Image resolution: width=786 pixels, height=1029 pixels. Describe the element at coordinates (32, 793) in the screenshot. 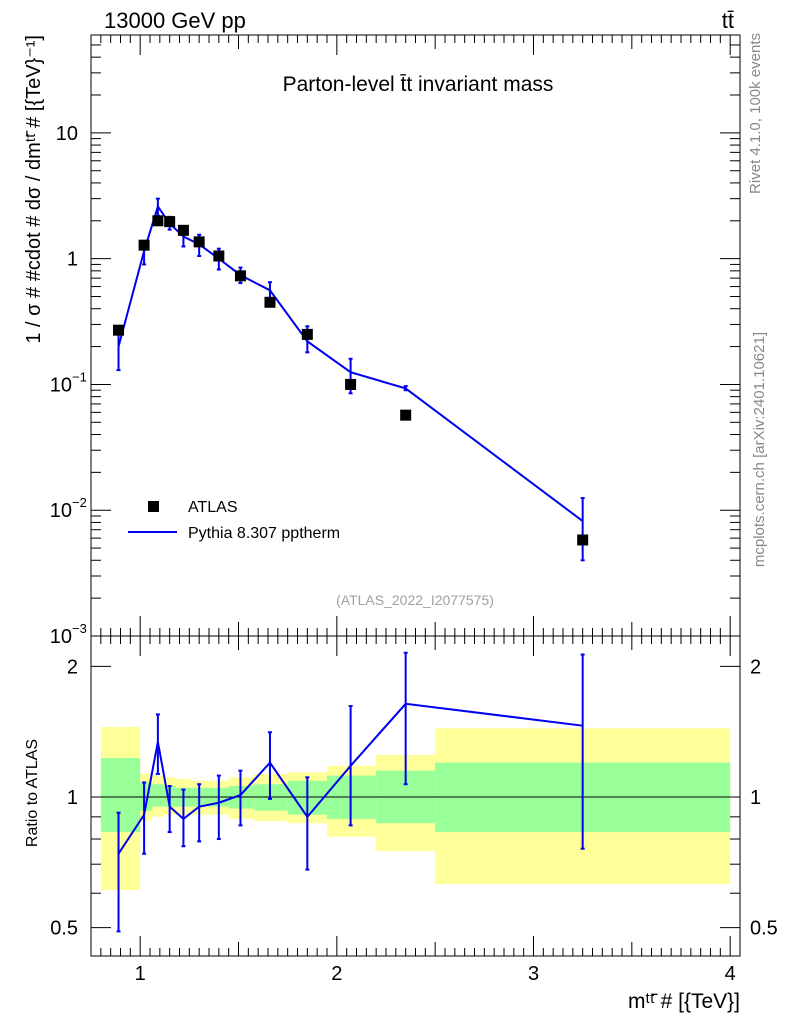

I see `ratio-y-axis-label: Ratio to ATLAS` at that location.